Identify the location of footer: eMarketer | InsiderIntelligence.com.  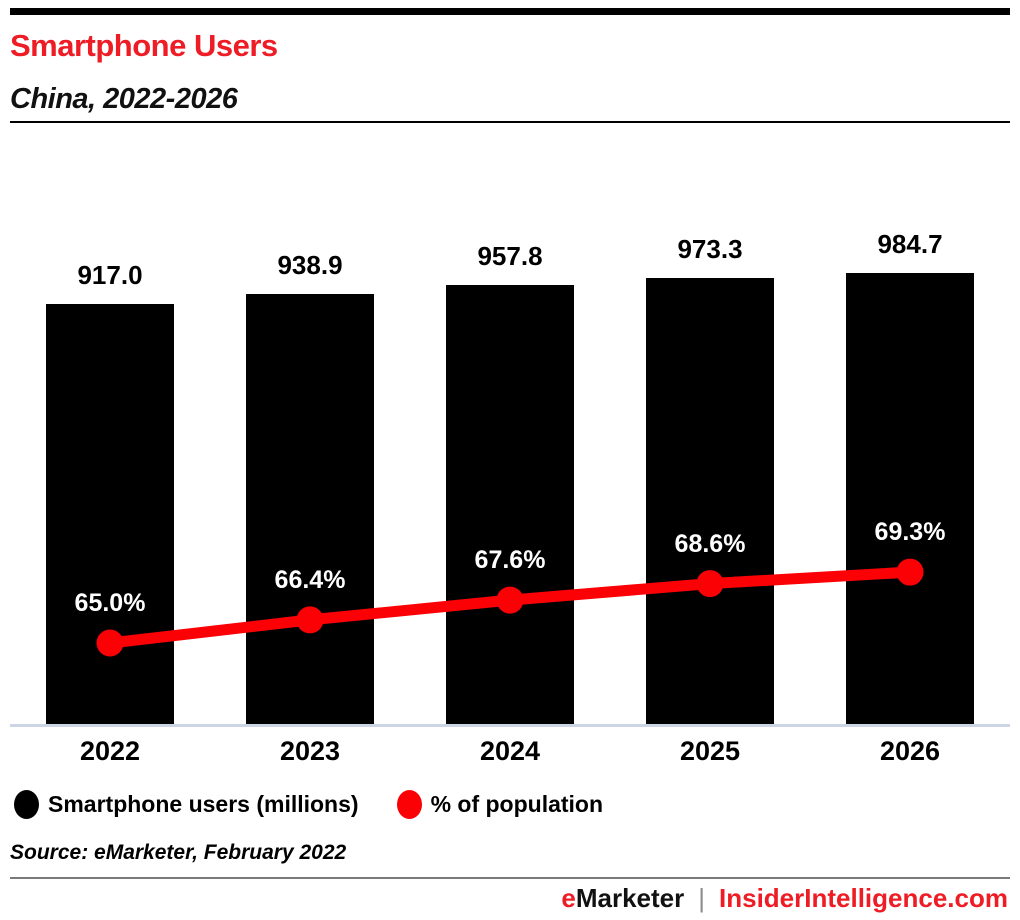
(784, 898).